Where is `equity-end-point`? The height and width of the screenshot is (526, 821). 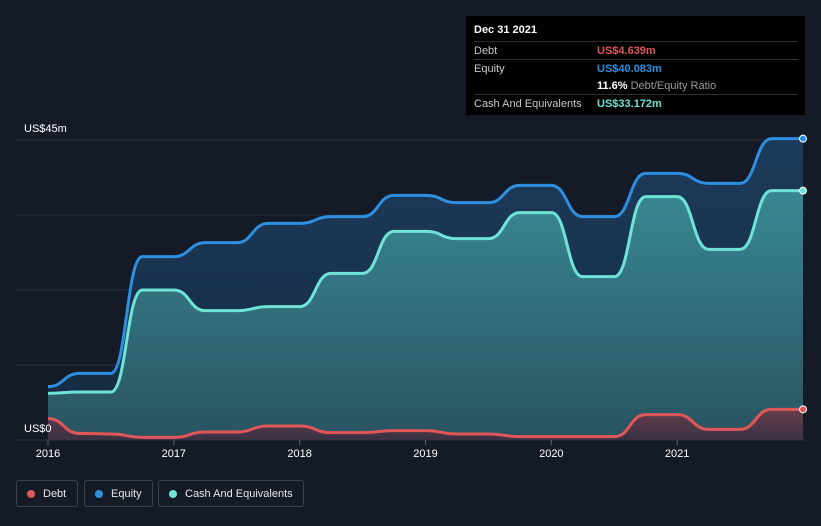
equity-end-point is located at coordinates (803, 138).